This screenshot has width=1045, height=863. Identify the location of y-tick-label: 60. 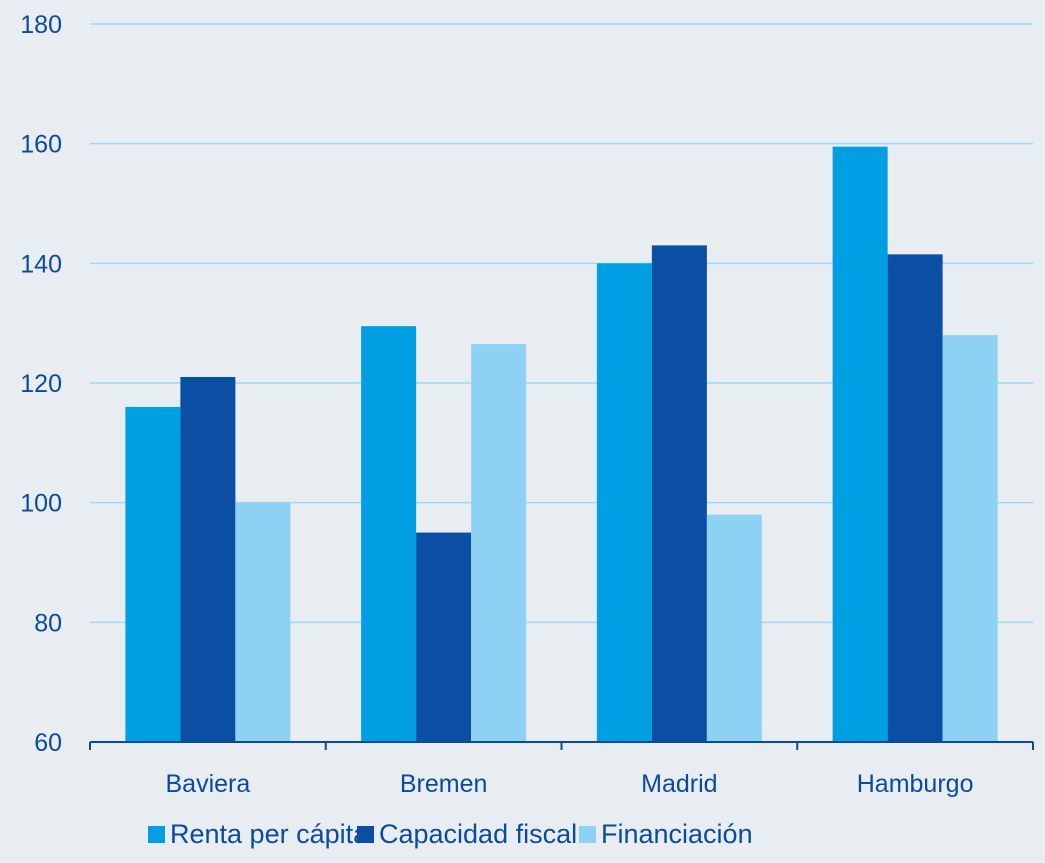
(48, 743).